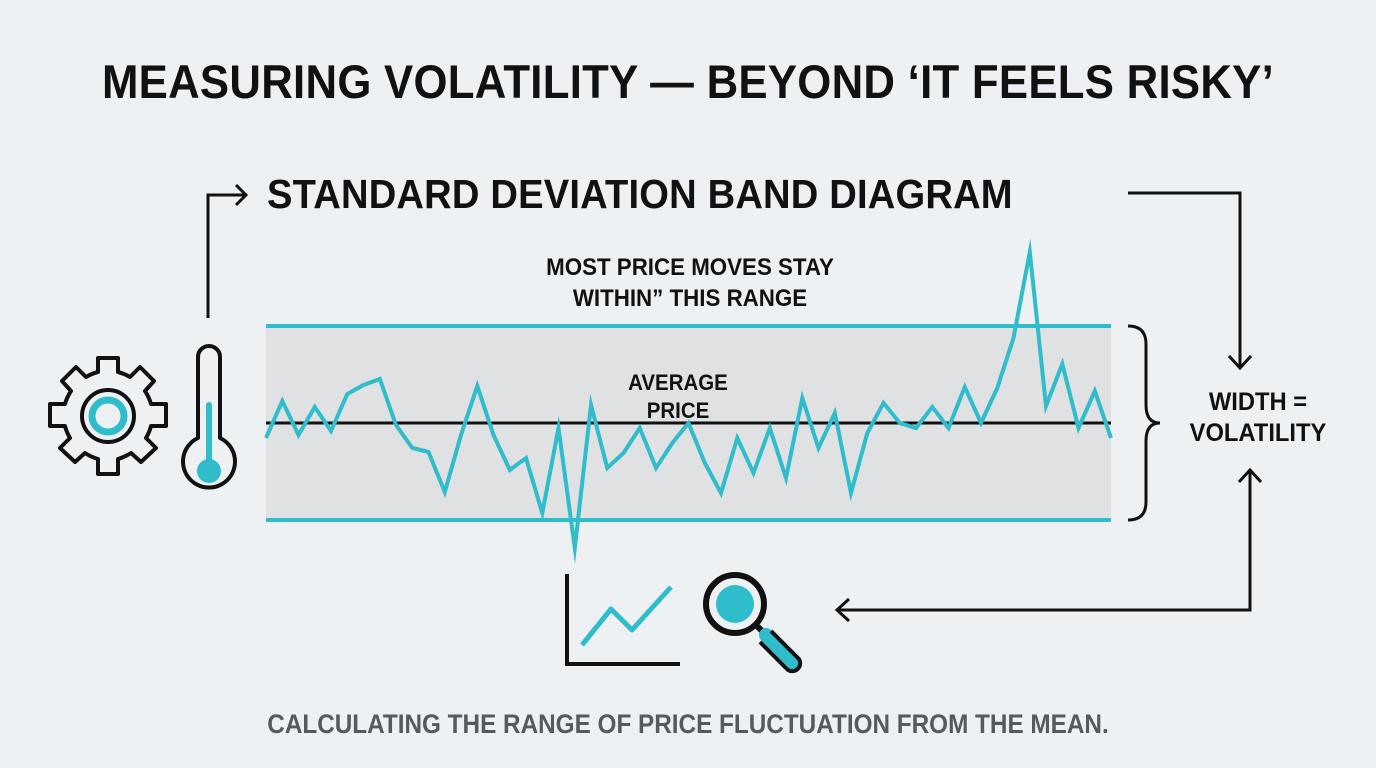 The width and height of the screenshot is (1376, 768). I want to click on width-label-line1: WIDTH =, so click(1258, 402).